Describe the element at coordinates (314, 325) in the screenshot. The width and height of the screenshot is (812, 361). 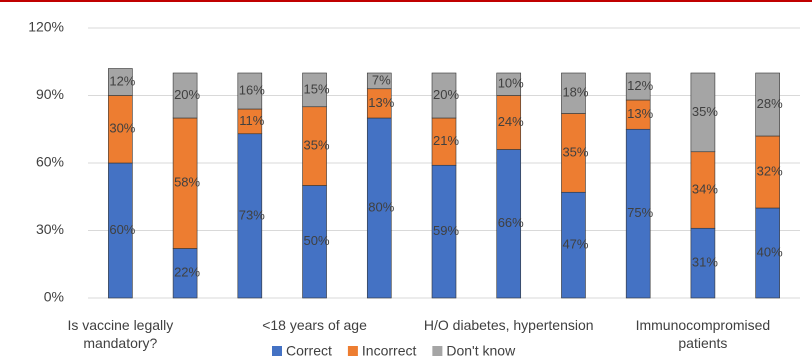
I see `x-tick-label: <18 years of age` at that location.